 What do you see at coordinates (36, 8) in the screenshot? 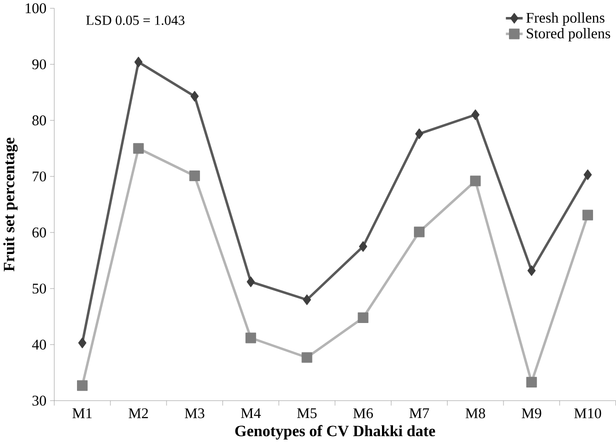
I see `y-tick-label: 100` at bounding box center [36, 8].